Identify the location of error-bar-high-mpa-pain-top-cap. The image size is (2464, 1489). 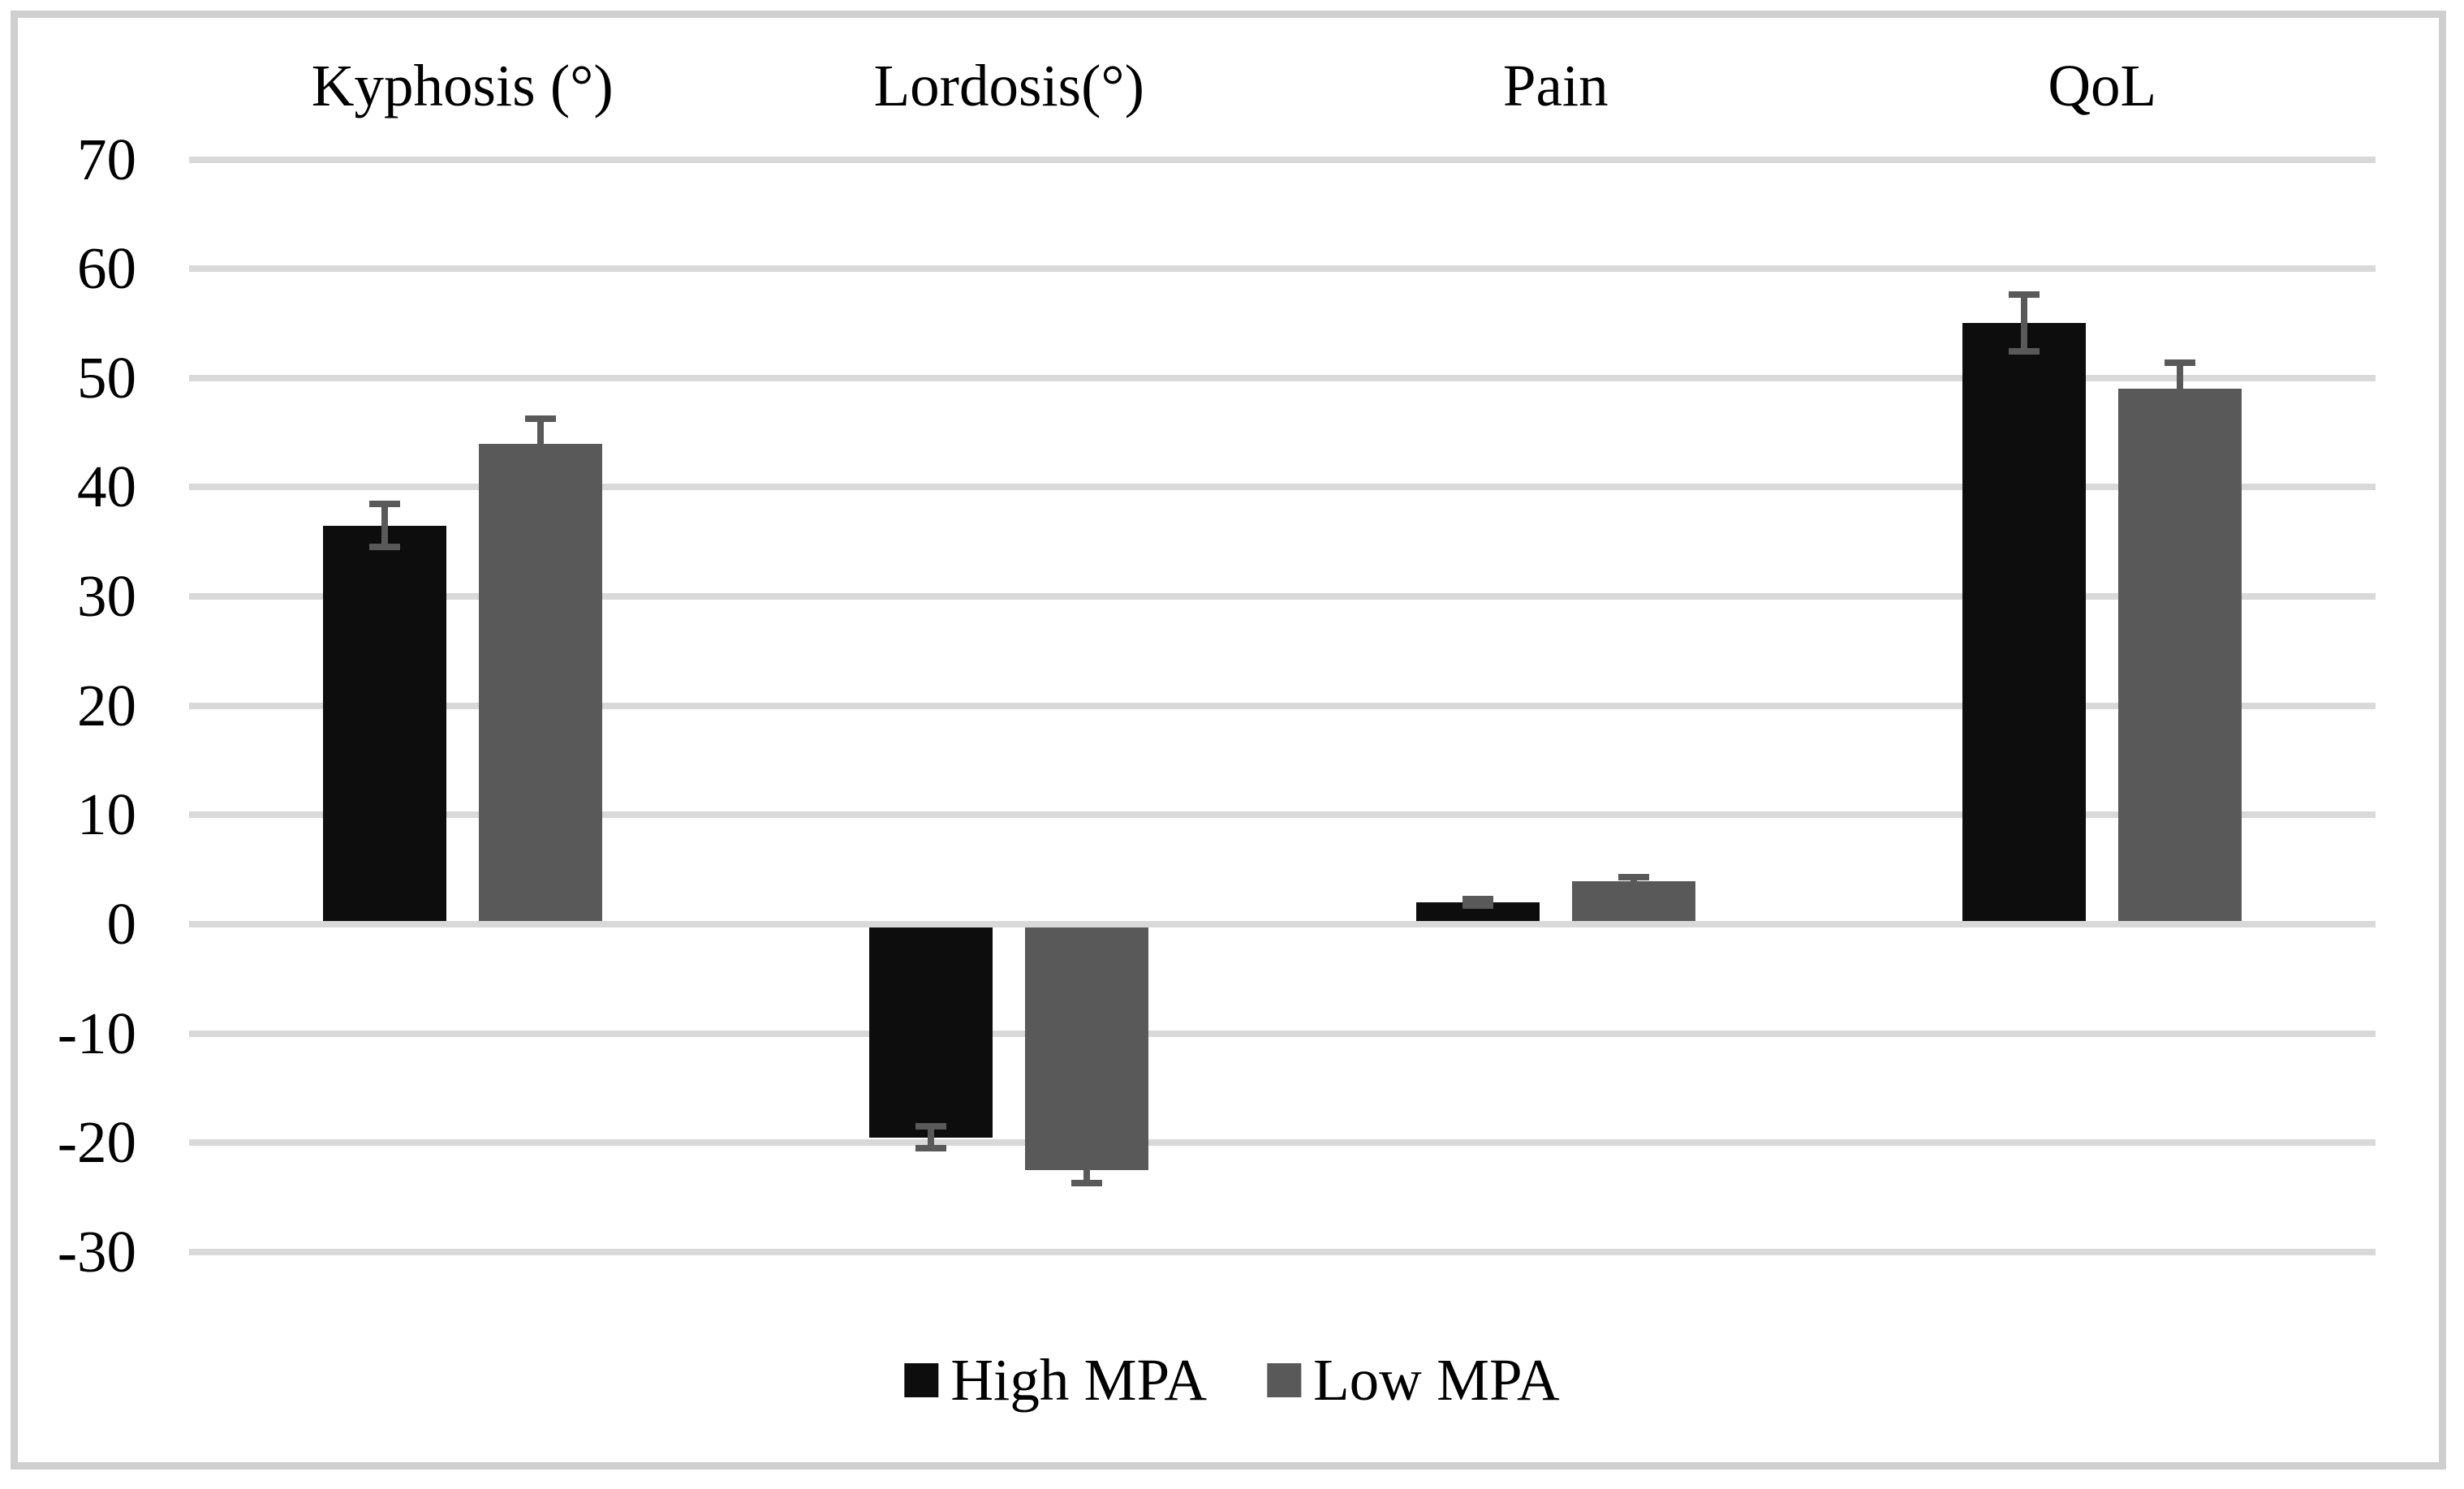
(1478, 899).